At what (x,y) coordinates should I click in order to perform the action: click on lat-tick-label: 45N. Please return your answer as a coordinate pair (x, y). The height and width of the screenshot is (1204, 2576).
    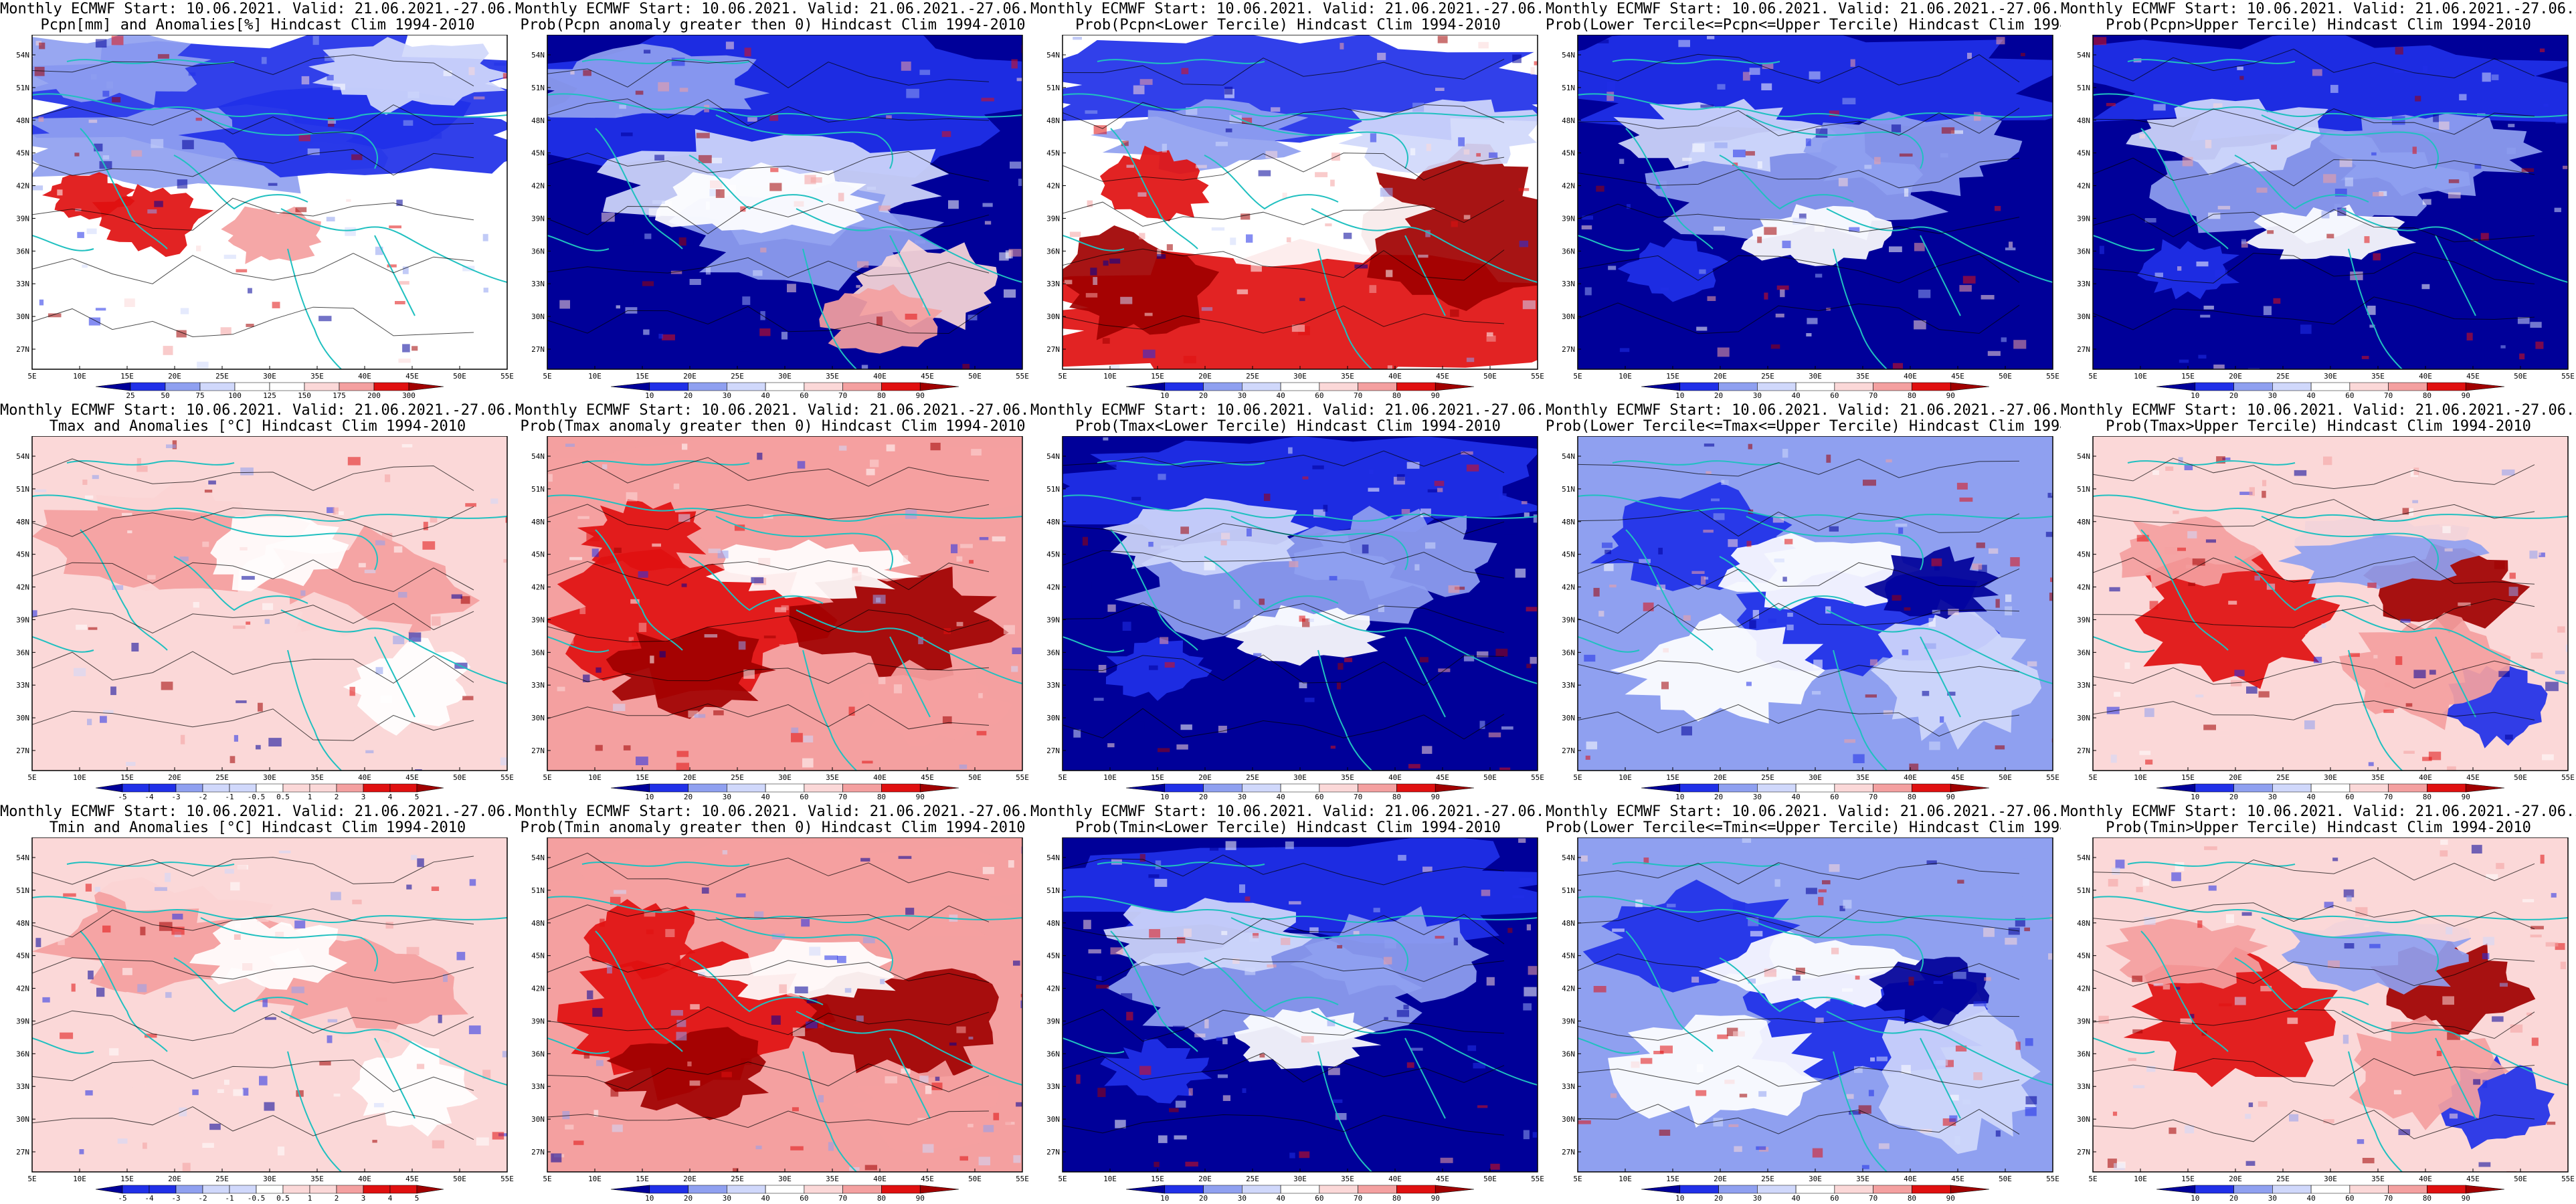
    Looking at the image, I should click on (1053, 956).